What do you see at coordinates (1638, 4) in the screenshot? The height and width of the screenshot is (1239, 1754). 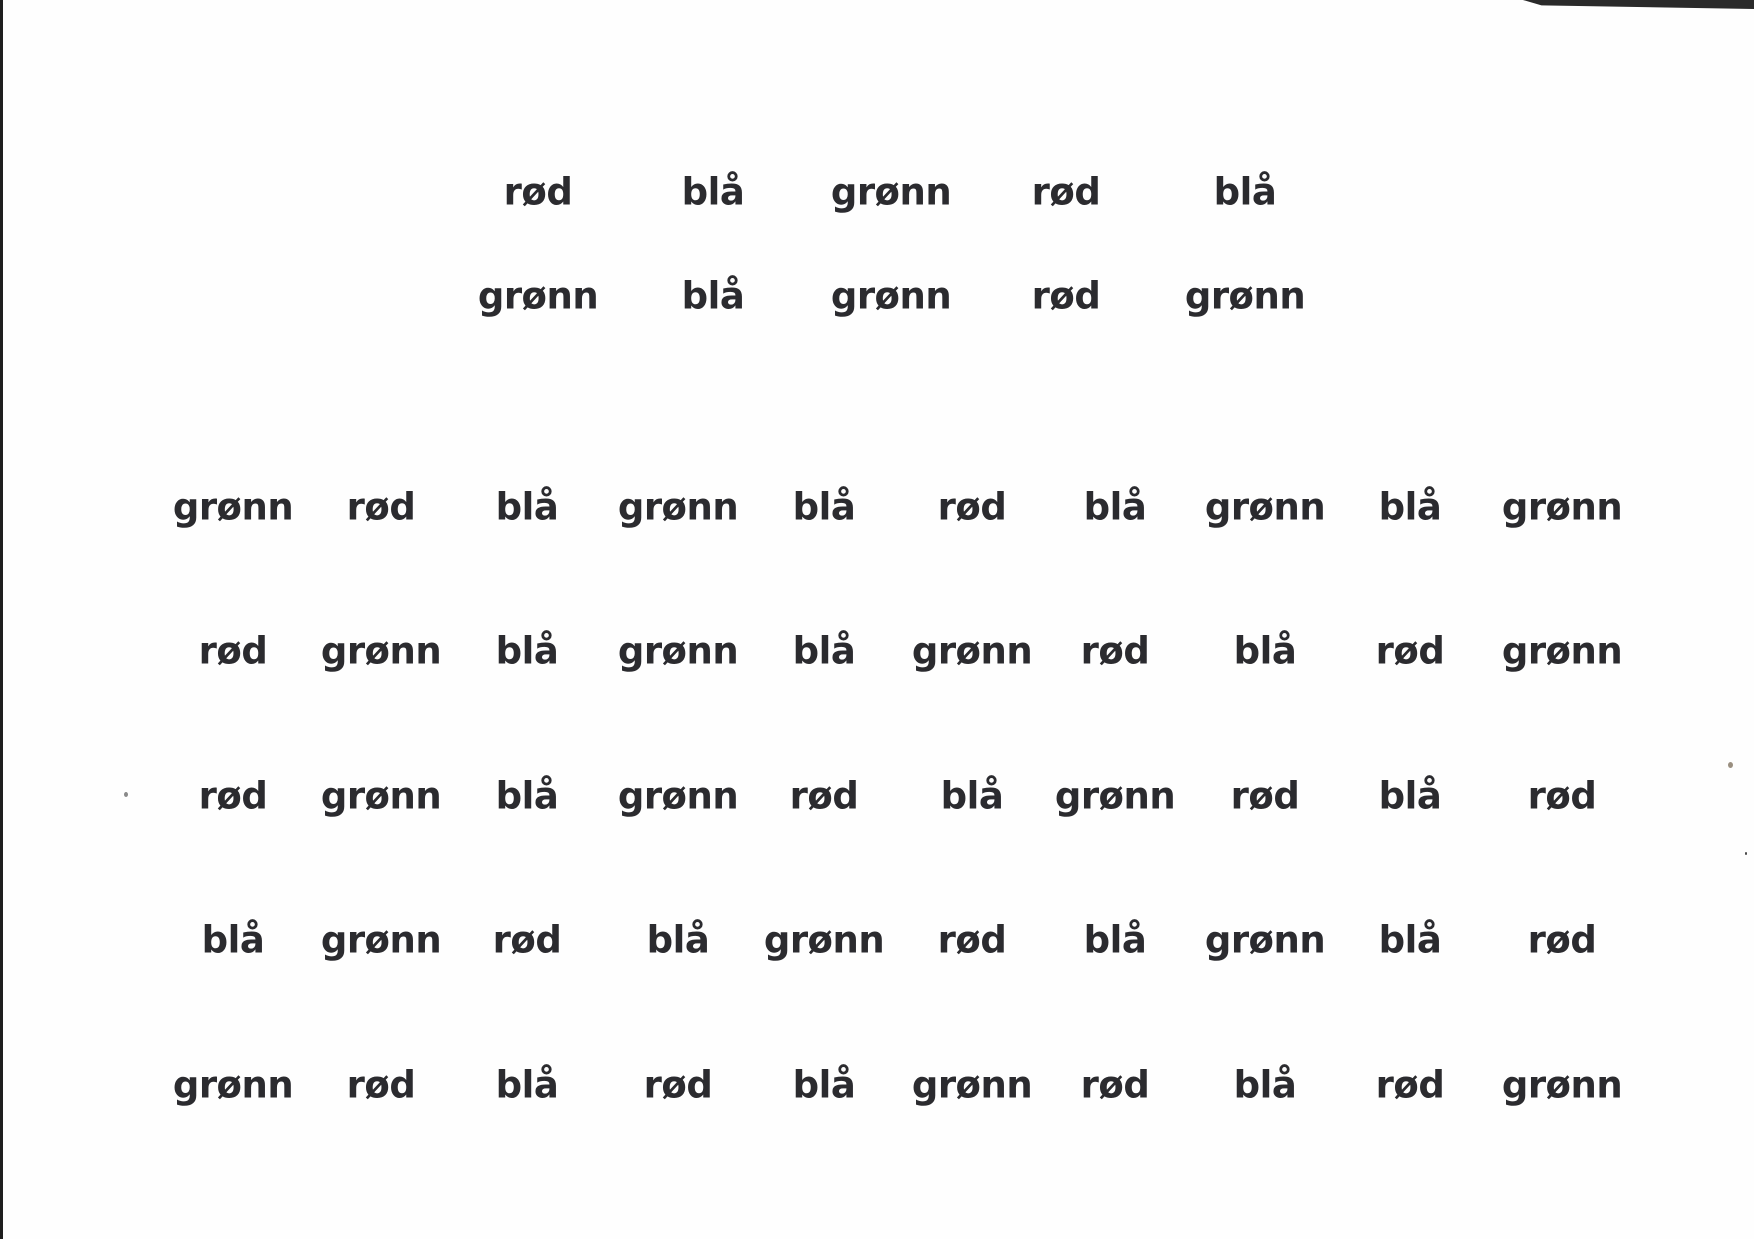 I see `page-top-right-edge-shadow` at bounding box center [1638, 4].